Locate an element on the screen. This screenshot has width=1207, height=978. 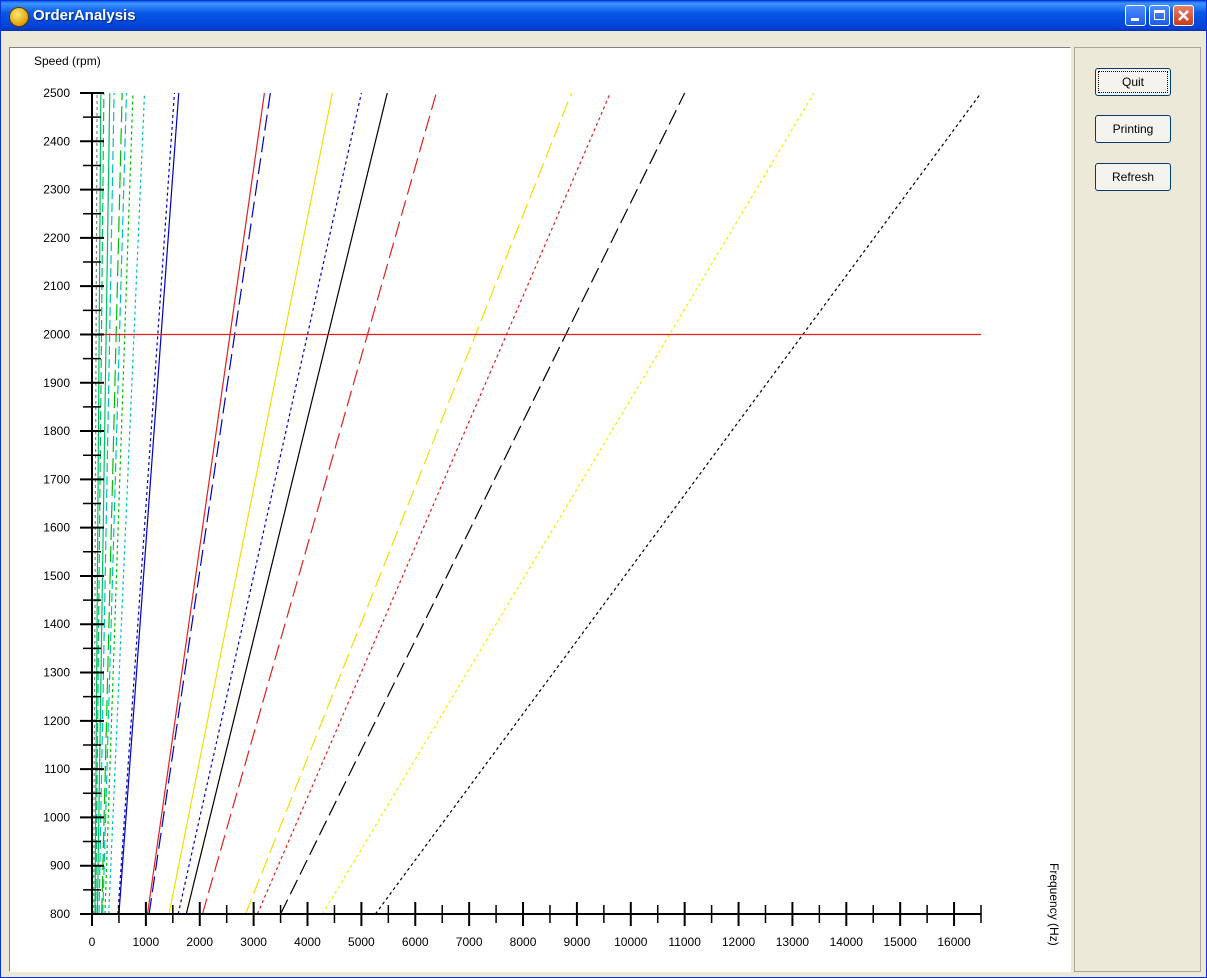
x-tick-label-16000: 16000 is located at coordinates (954, 942).